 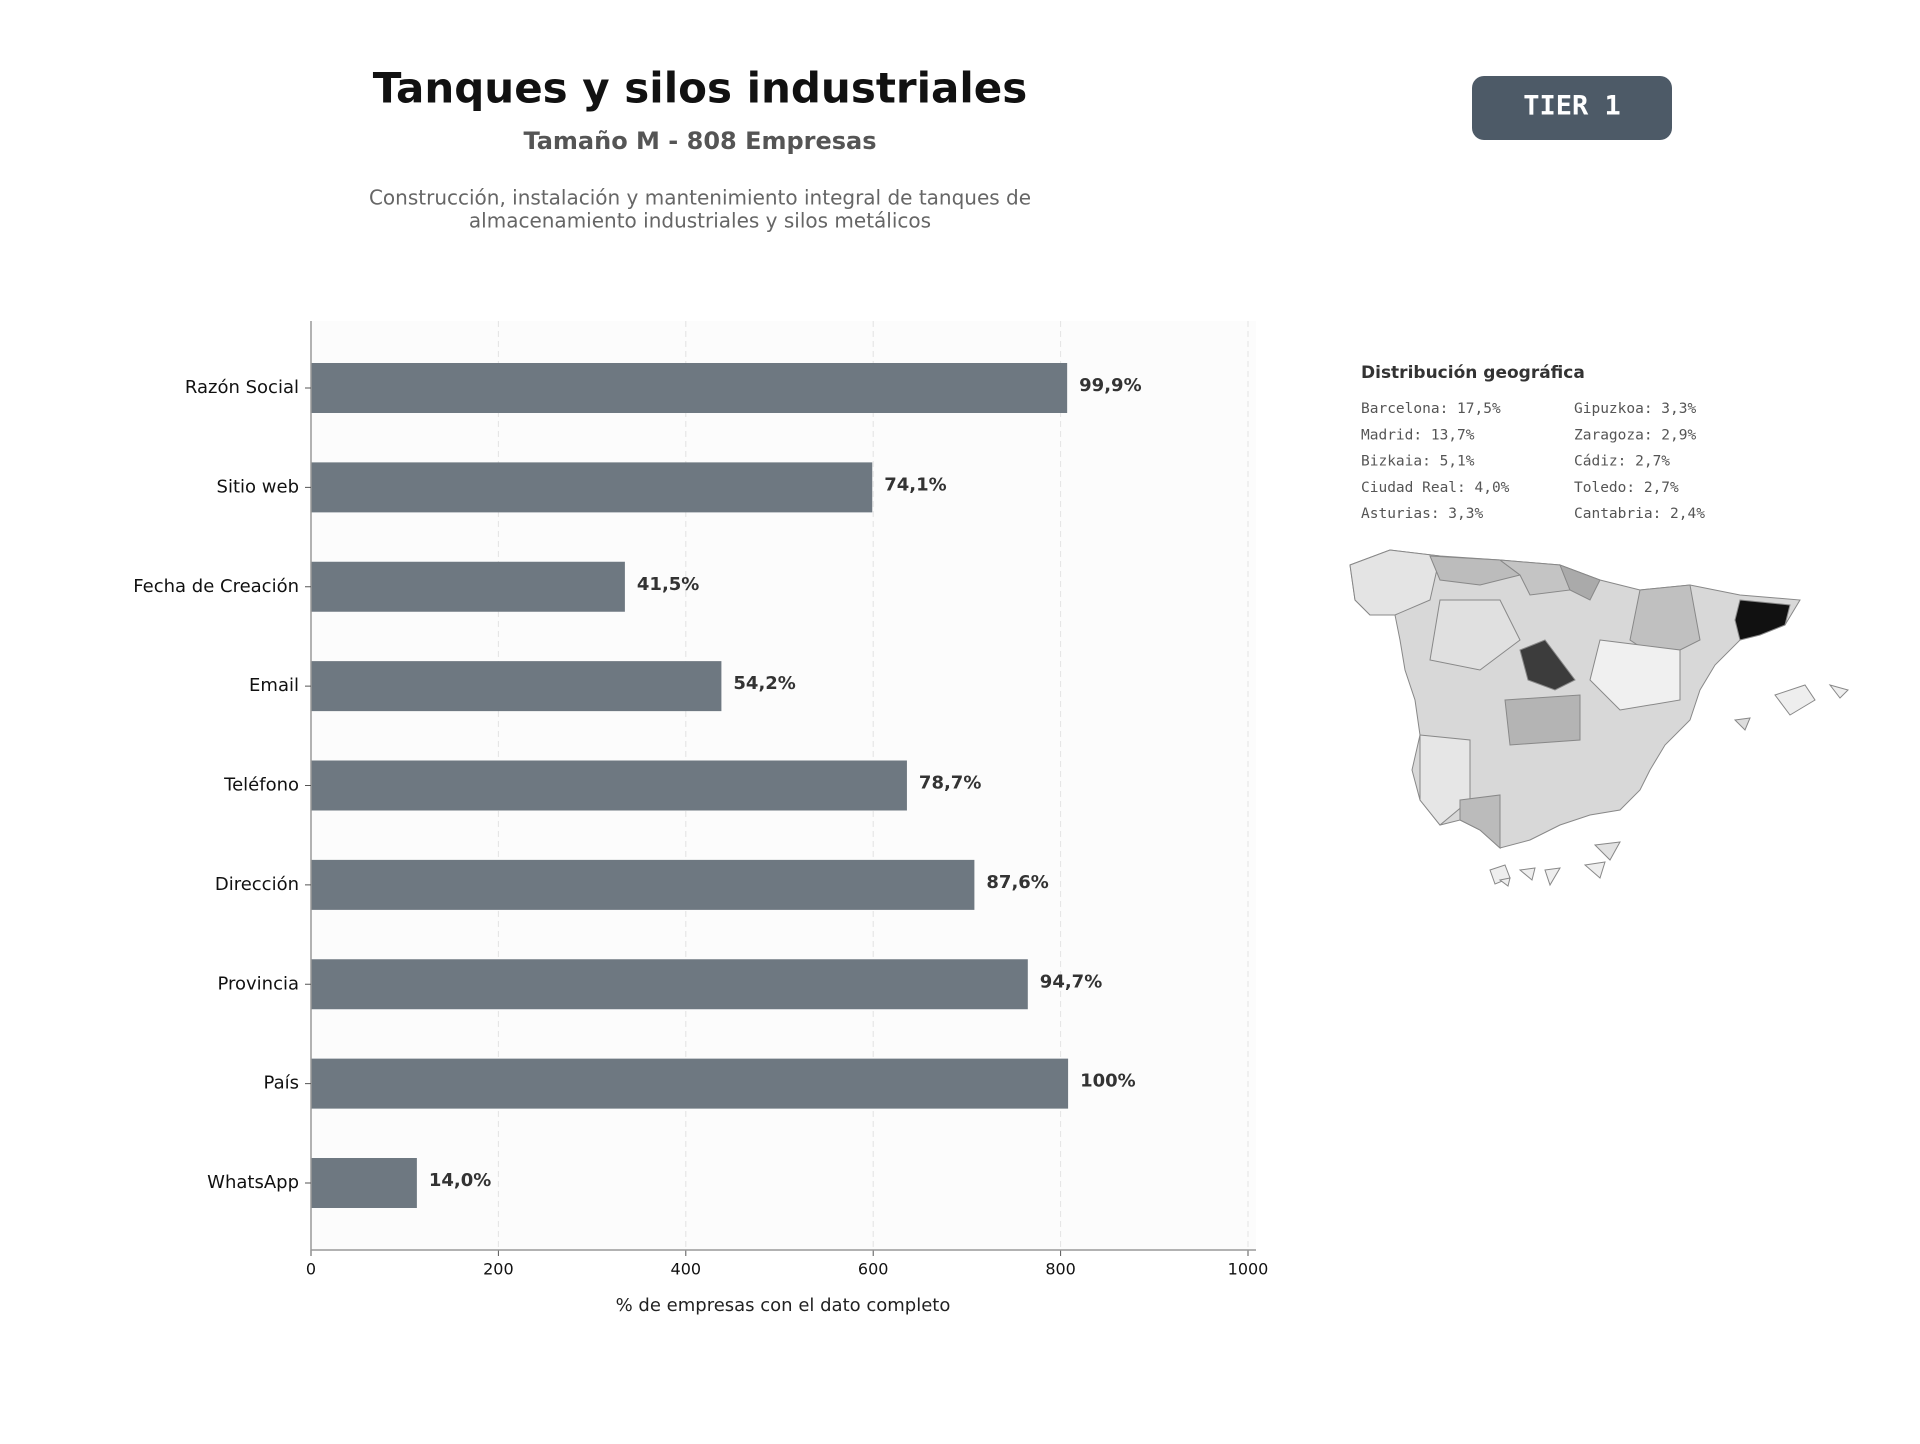 I want to click on y-tick-label: Teléfono, so click(x=261, y=785).